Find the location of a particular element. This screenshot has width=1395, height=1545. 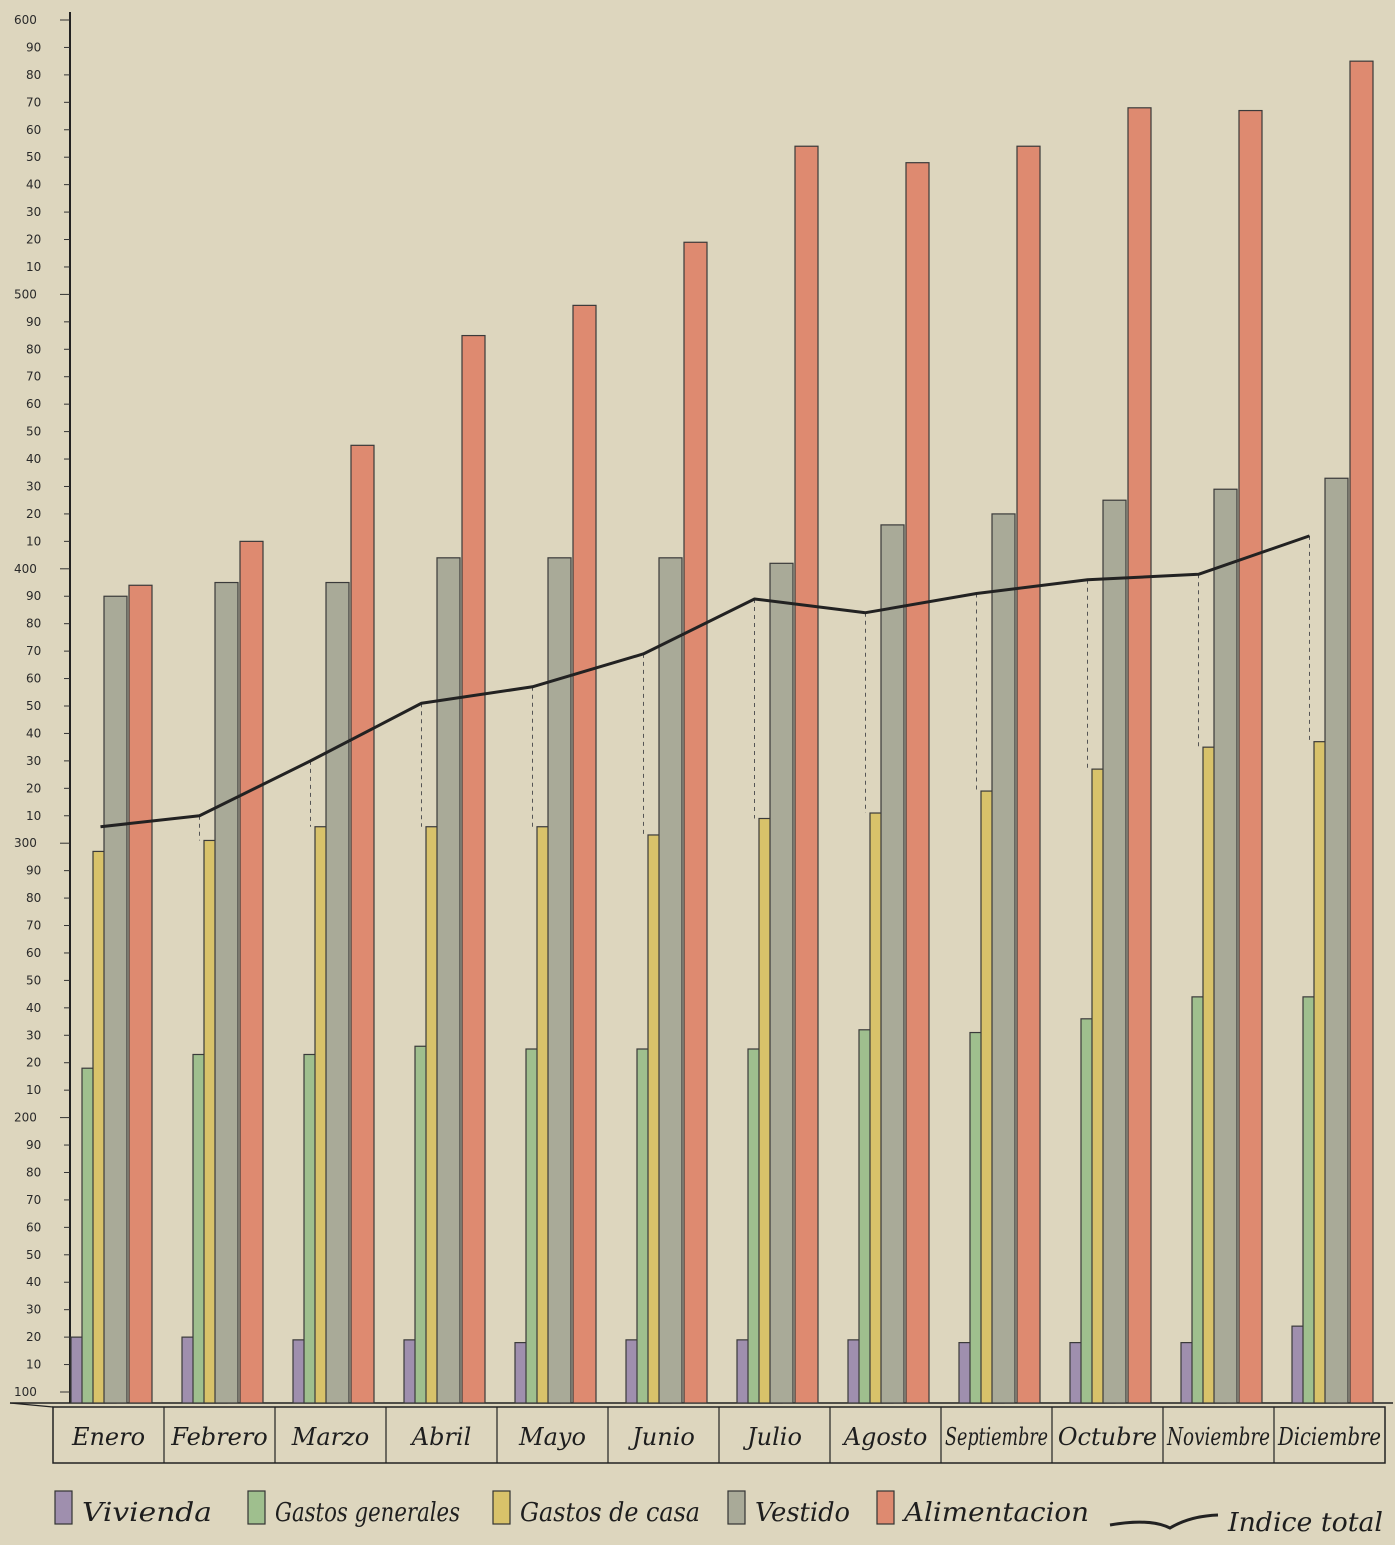

x-tick-label: Octubre is located at coordinates (1107, 1437).